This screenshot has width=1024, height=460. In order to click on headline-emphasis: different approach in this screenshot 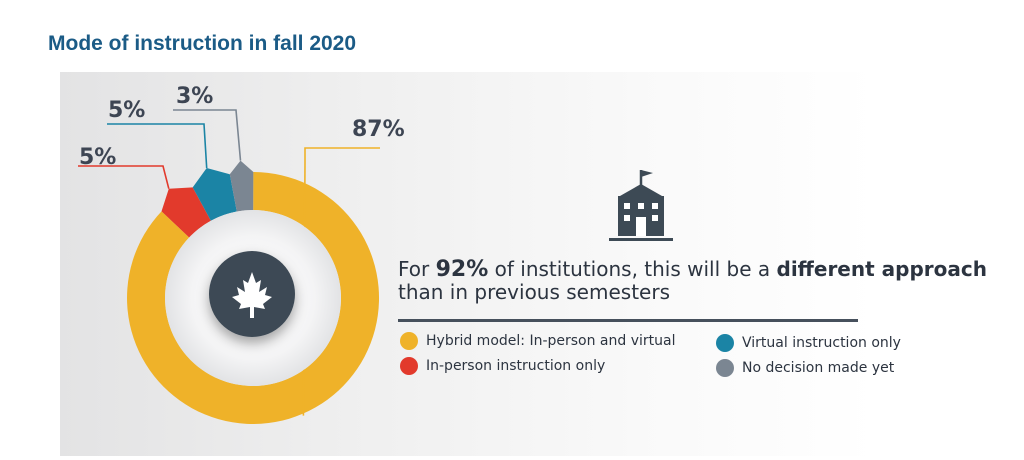, I will do `click(881, 269)`.